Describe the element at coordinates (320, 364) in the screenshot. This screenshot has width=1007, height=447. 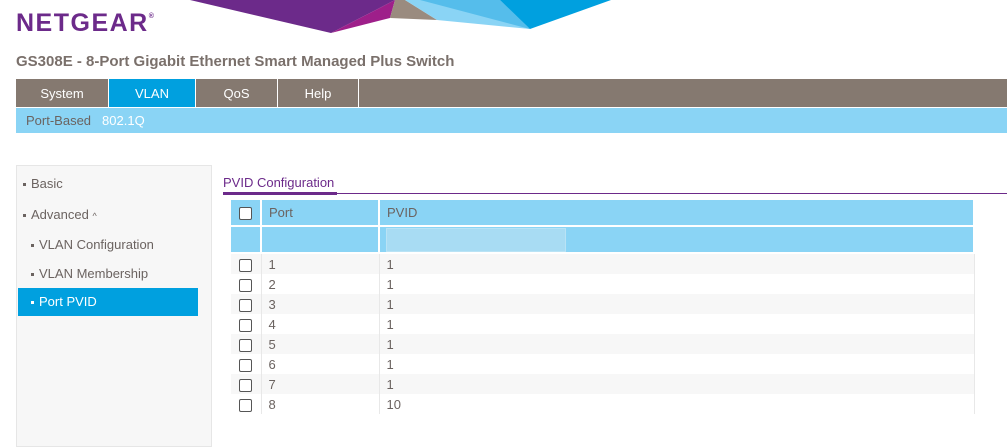
I see `port-cell: 6` at that location.